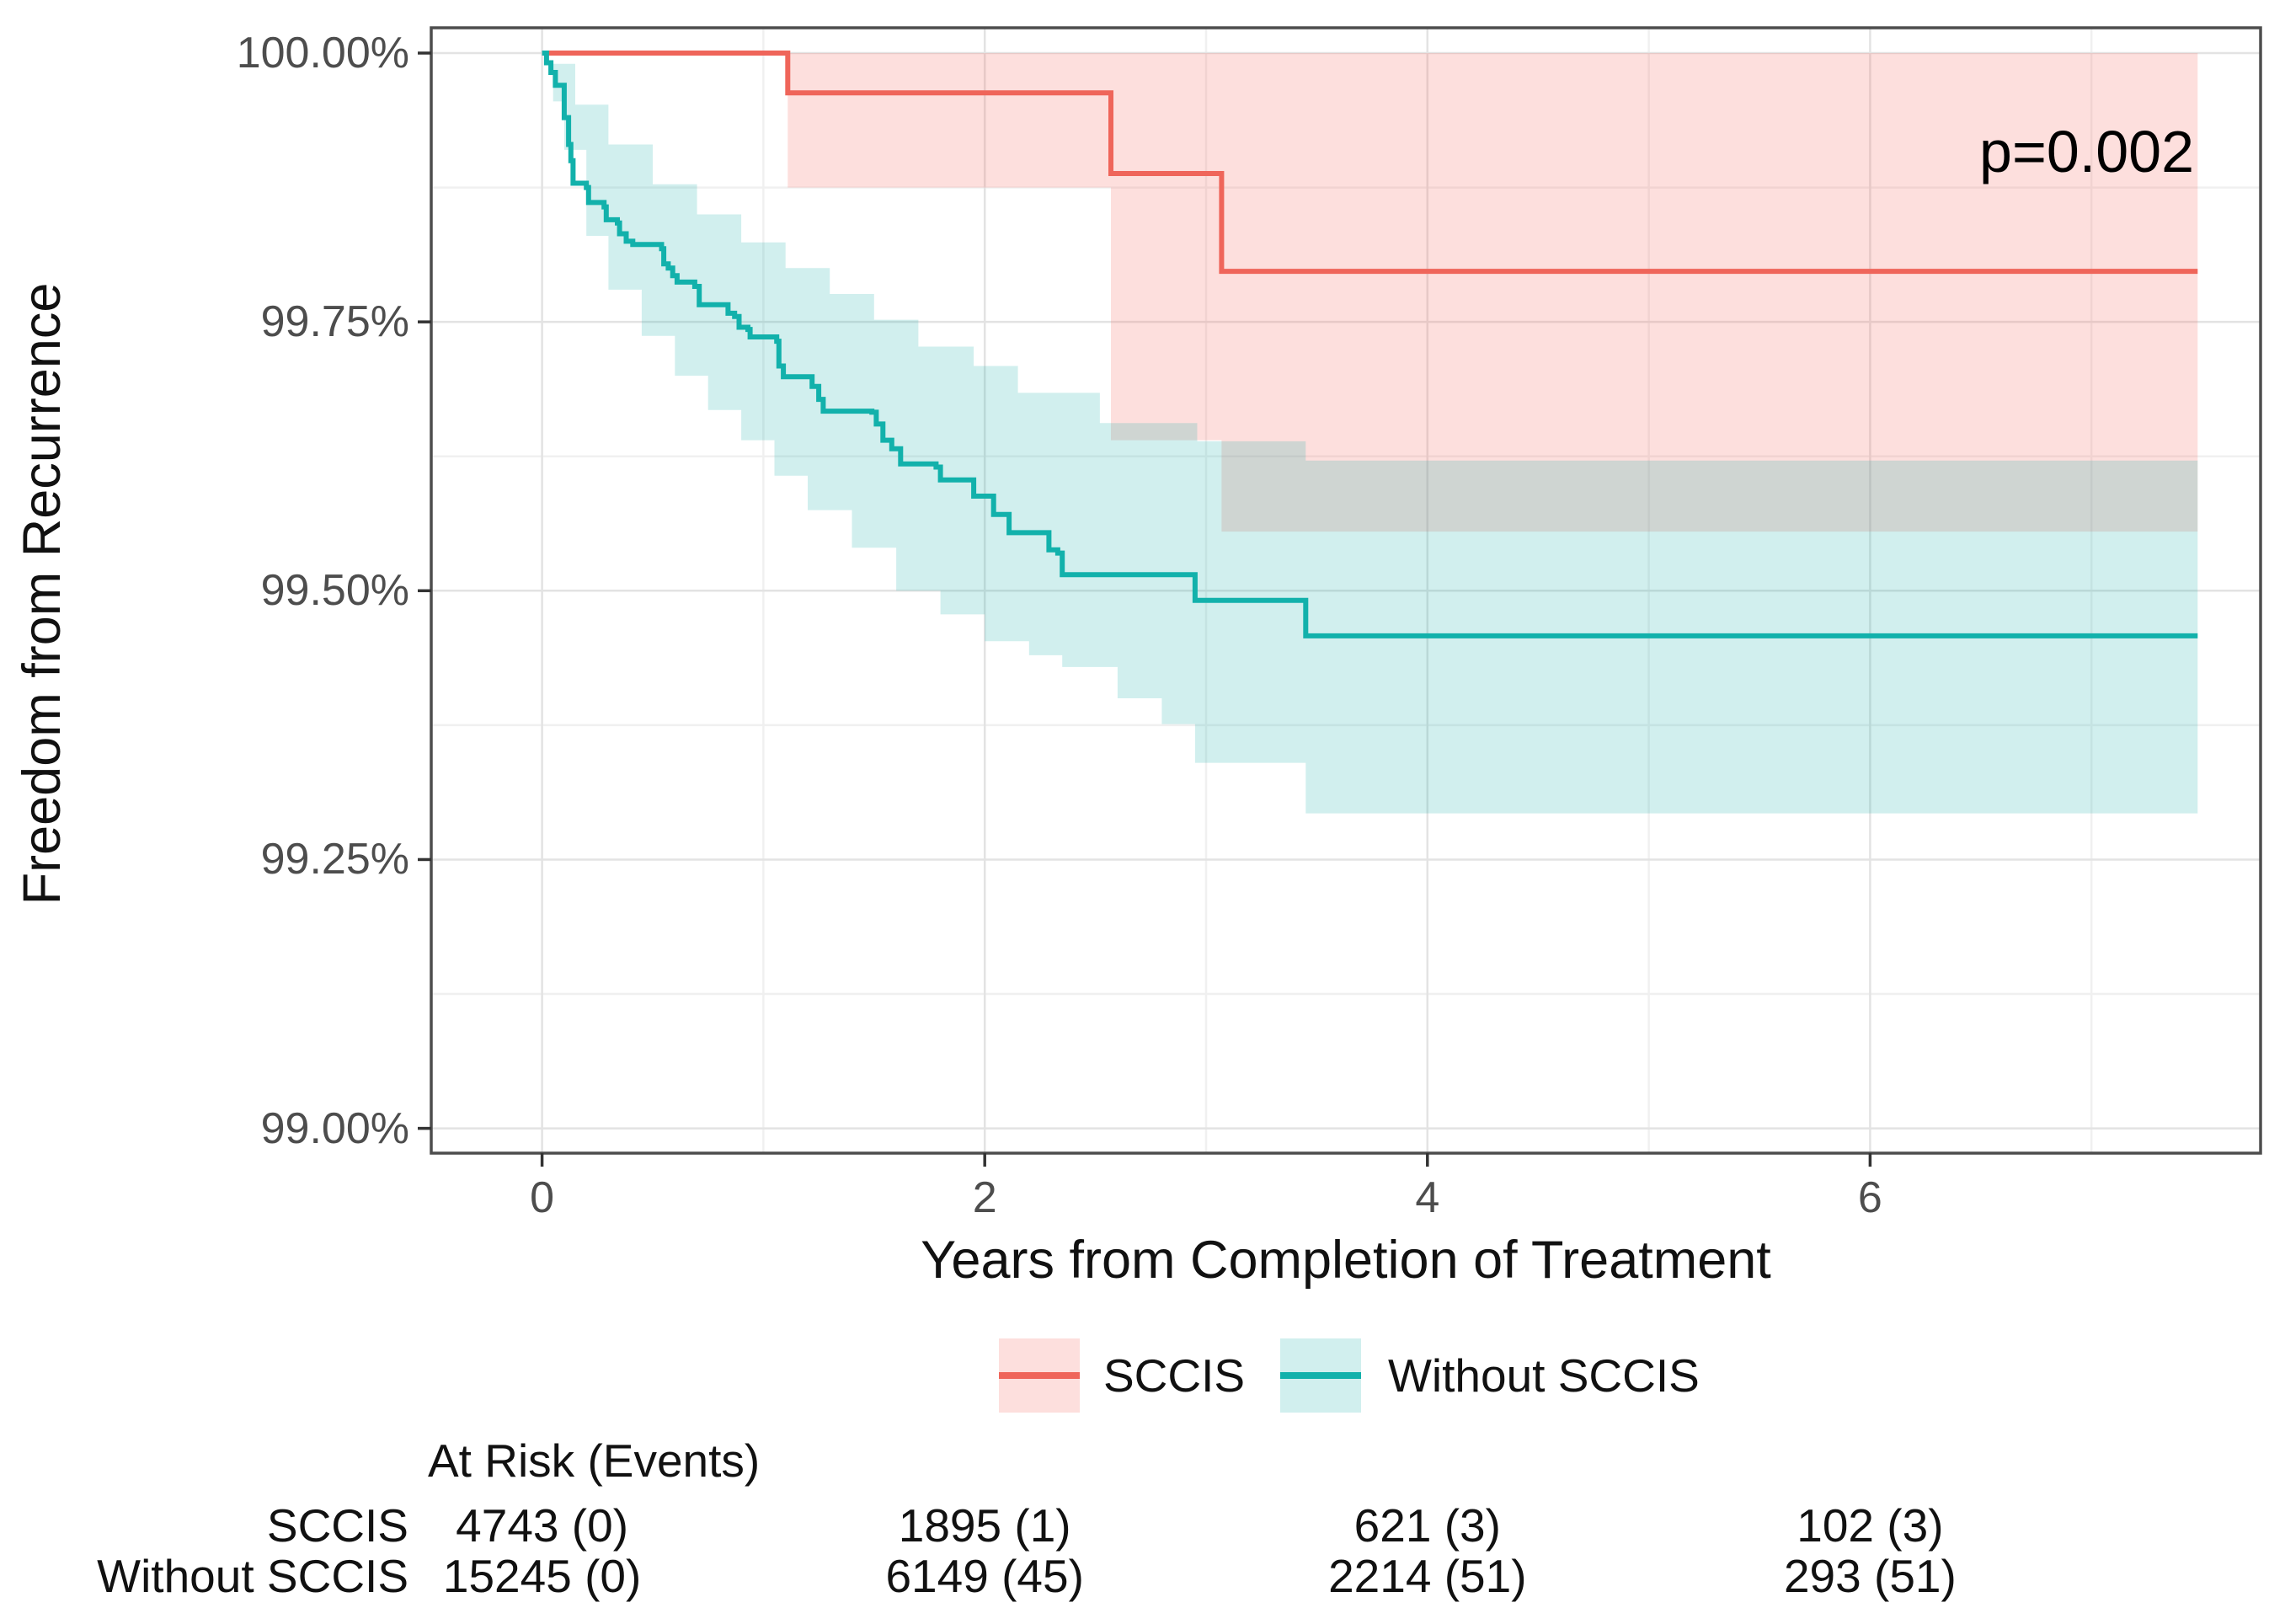 The image size is (2285, 1624). What do you see at coordinates (1427, 1525) in the screenshot?
I see `risk-table-value: 621 (3)` at bounding box center [1427, 1525].